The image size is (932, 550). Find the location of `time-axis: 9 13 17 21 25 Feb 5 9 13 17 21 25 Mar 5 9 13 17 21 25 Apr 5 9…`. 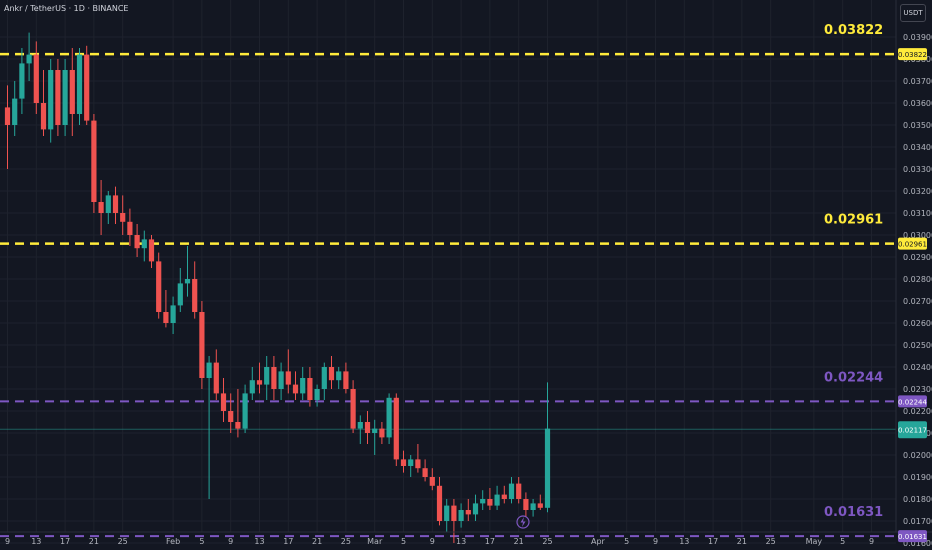

time-axis: 9 13 17 21 25 Feb 5 9 13 17 21 25 Mar 5 9 13 17 21 25 Apr 5 9… is located at coordinates (466, 538).